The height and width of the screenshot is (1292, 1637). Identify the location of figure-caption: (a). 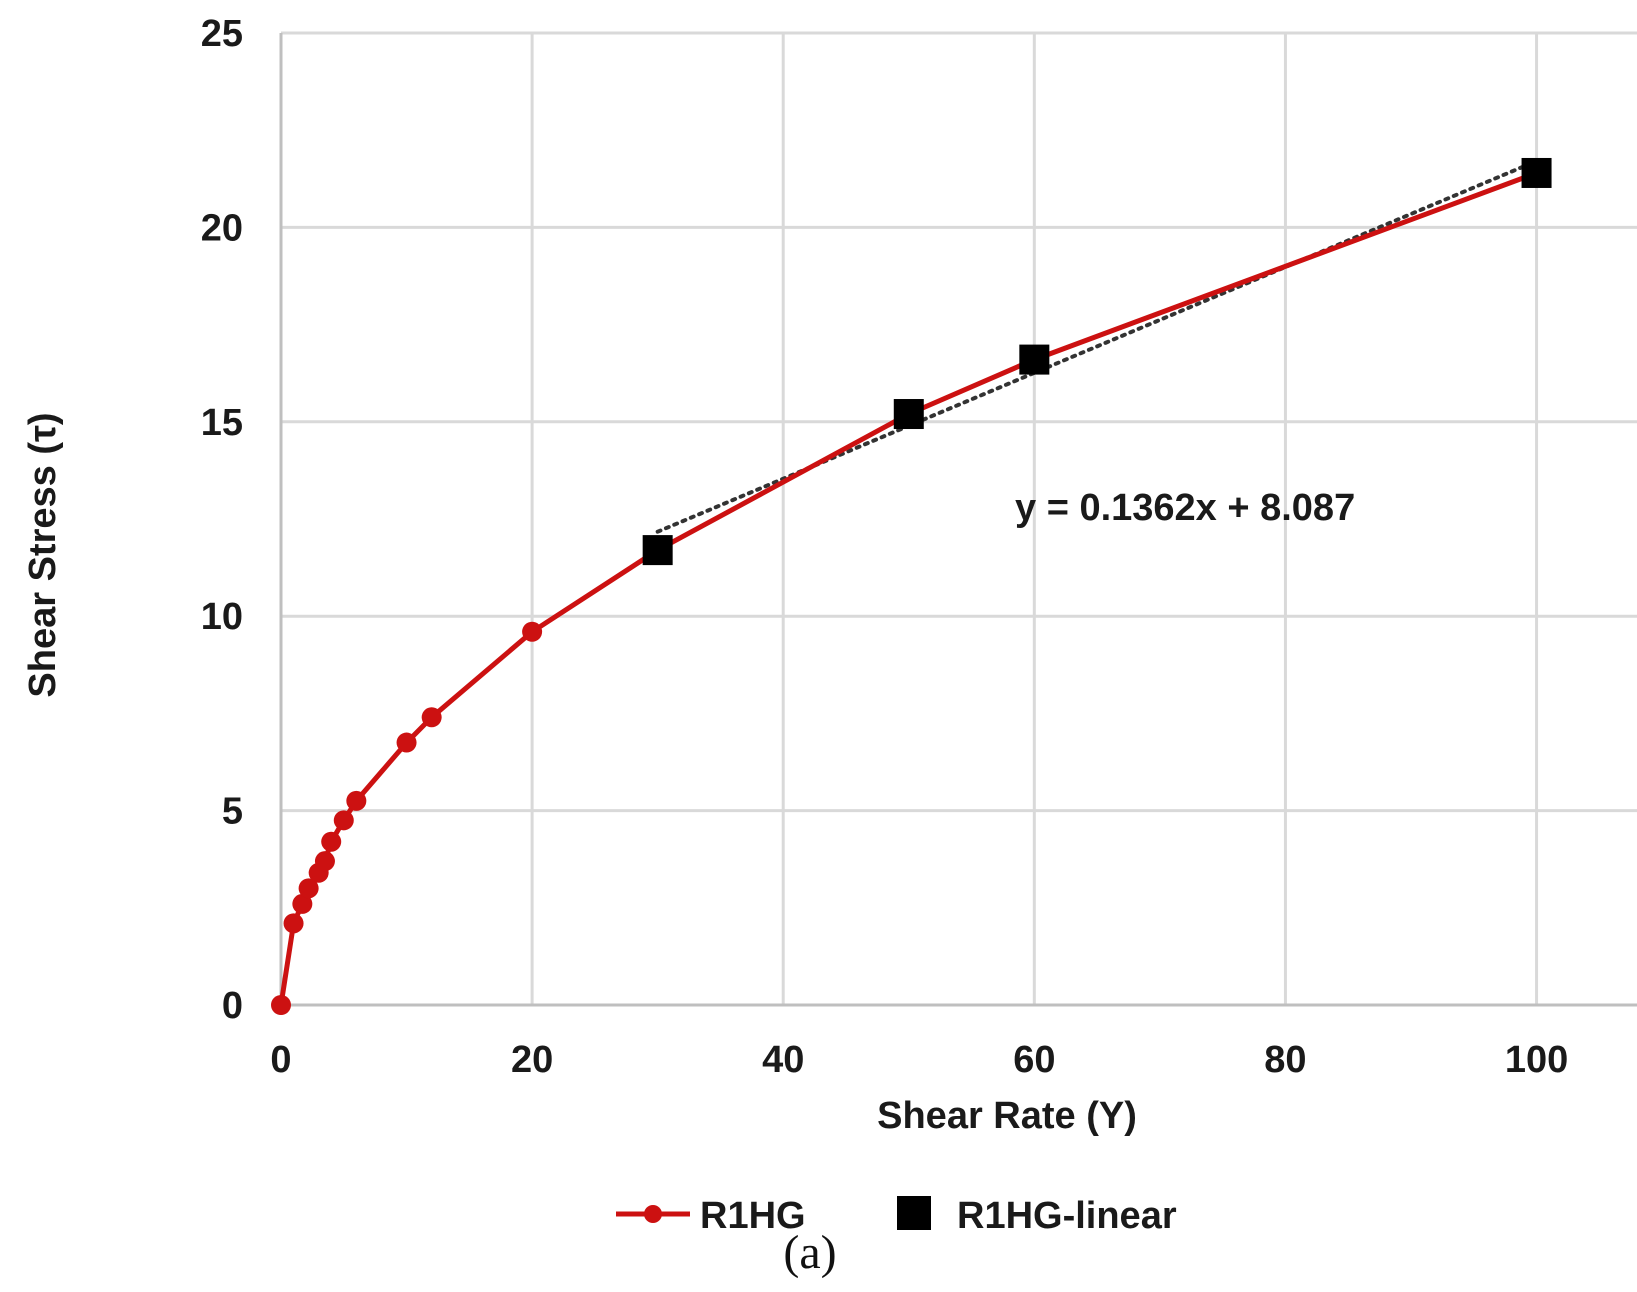
(809, 1252).